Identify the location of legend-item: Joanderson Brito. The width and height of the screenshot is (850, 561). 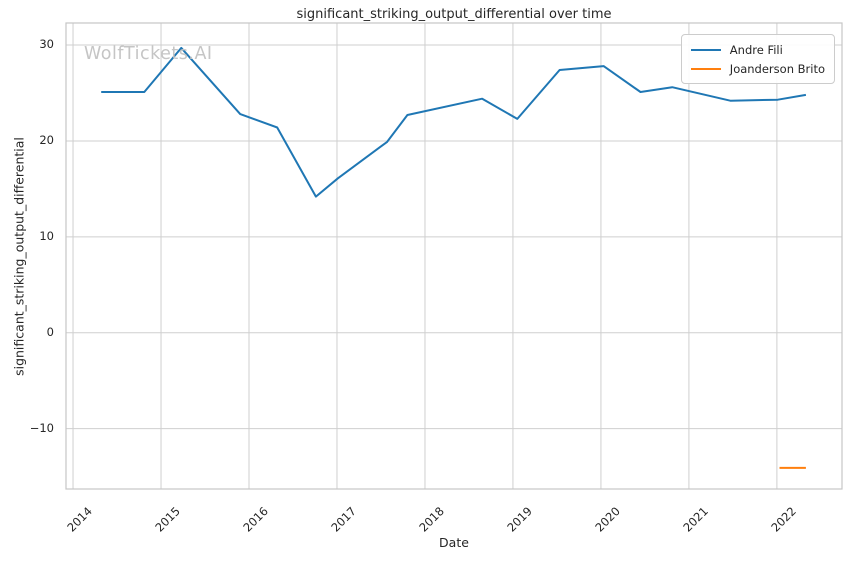
(757, 68).